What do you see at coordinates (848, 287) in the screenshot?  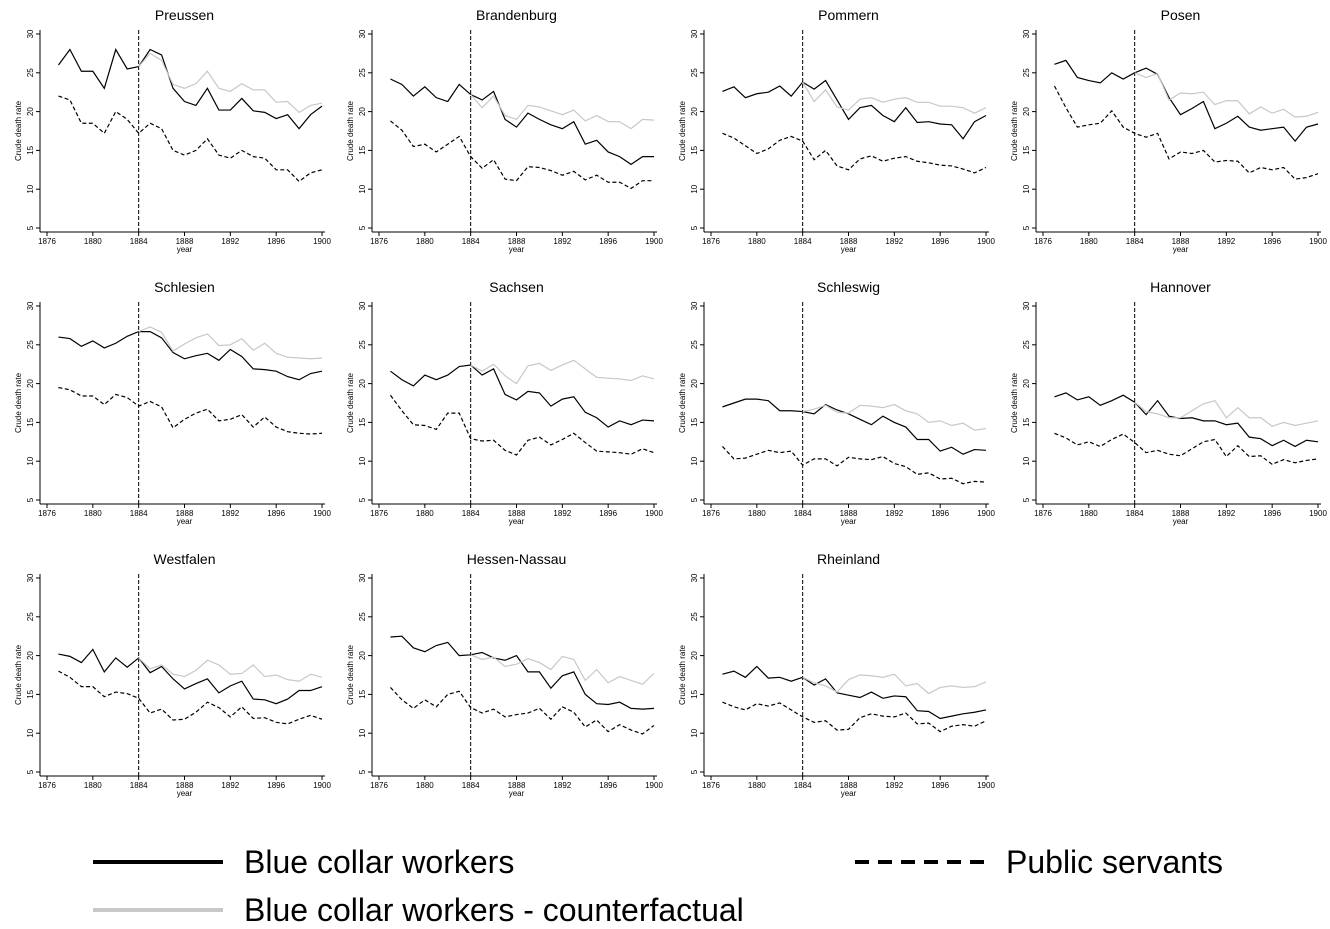 I see `panel-title: Schleswig` at bounding box center [848, 287].